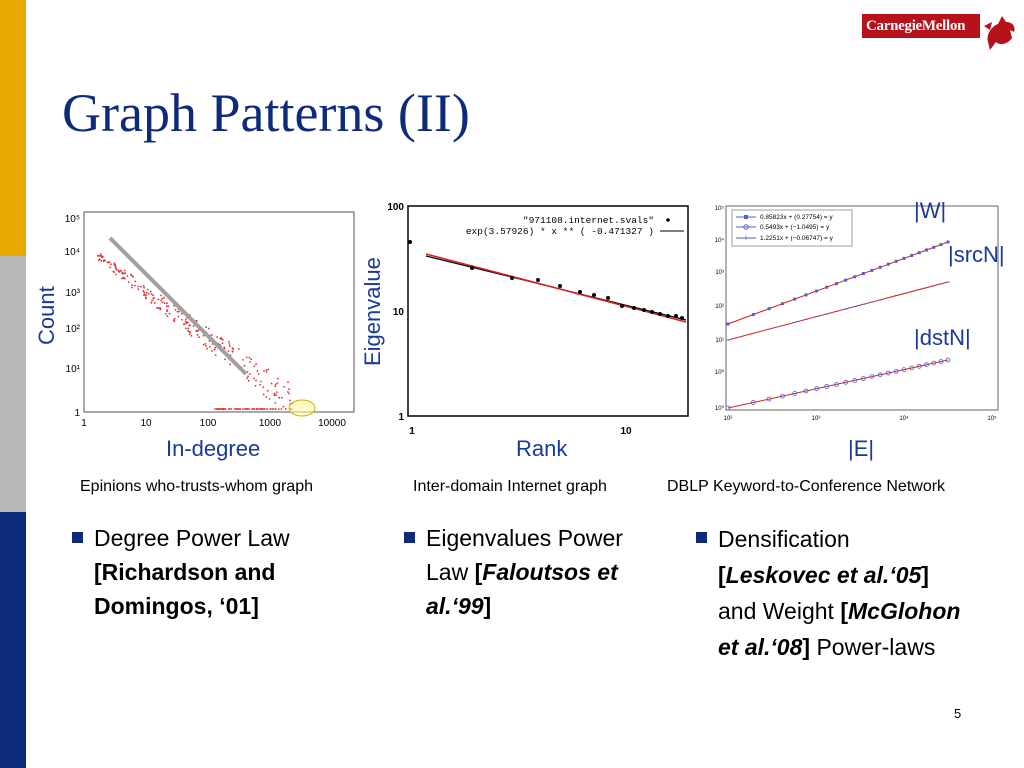 This screenshot has height=768, width=1024. I want to click on x-tick: 10², so click(728, 419).